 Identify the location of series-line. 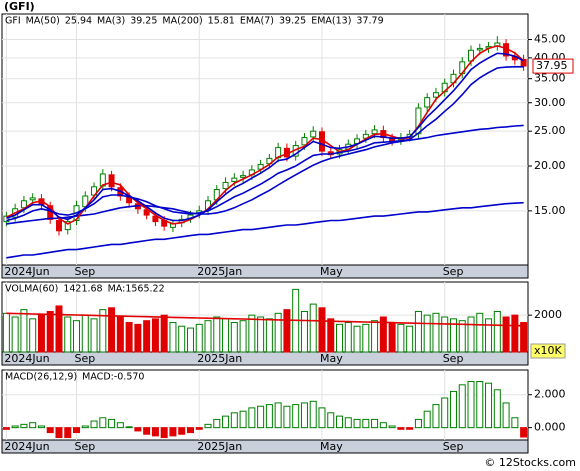
(265, 319).